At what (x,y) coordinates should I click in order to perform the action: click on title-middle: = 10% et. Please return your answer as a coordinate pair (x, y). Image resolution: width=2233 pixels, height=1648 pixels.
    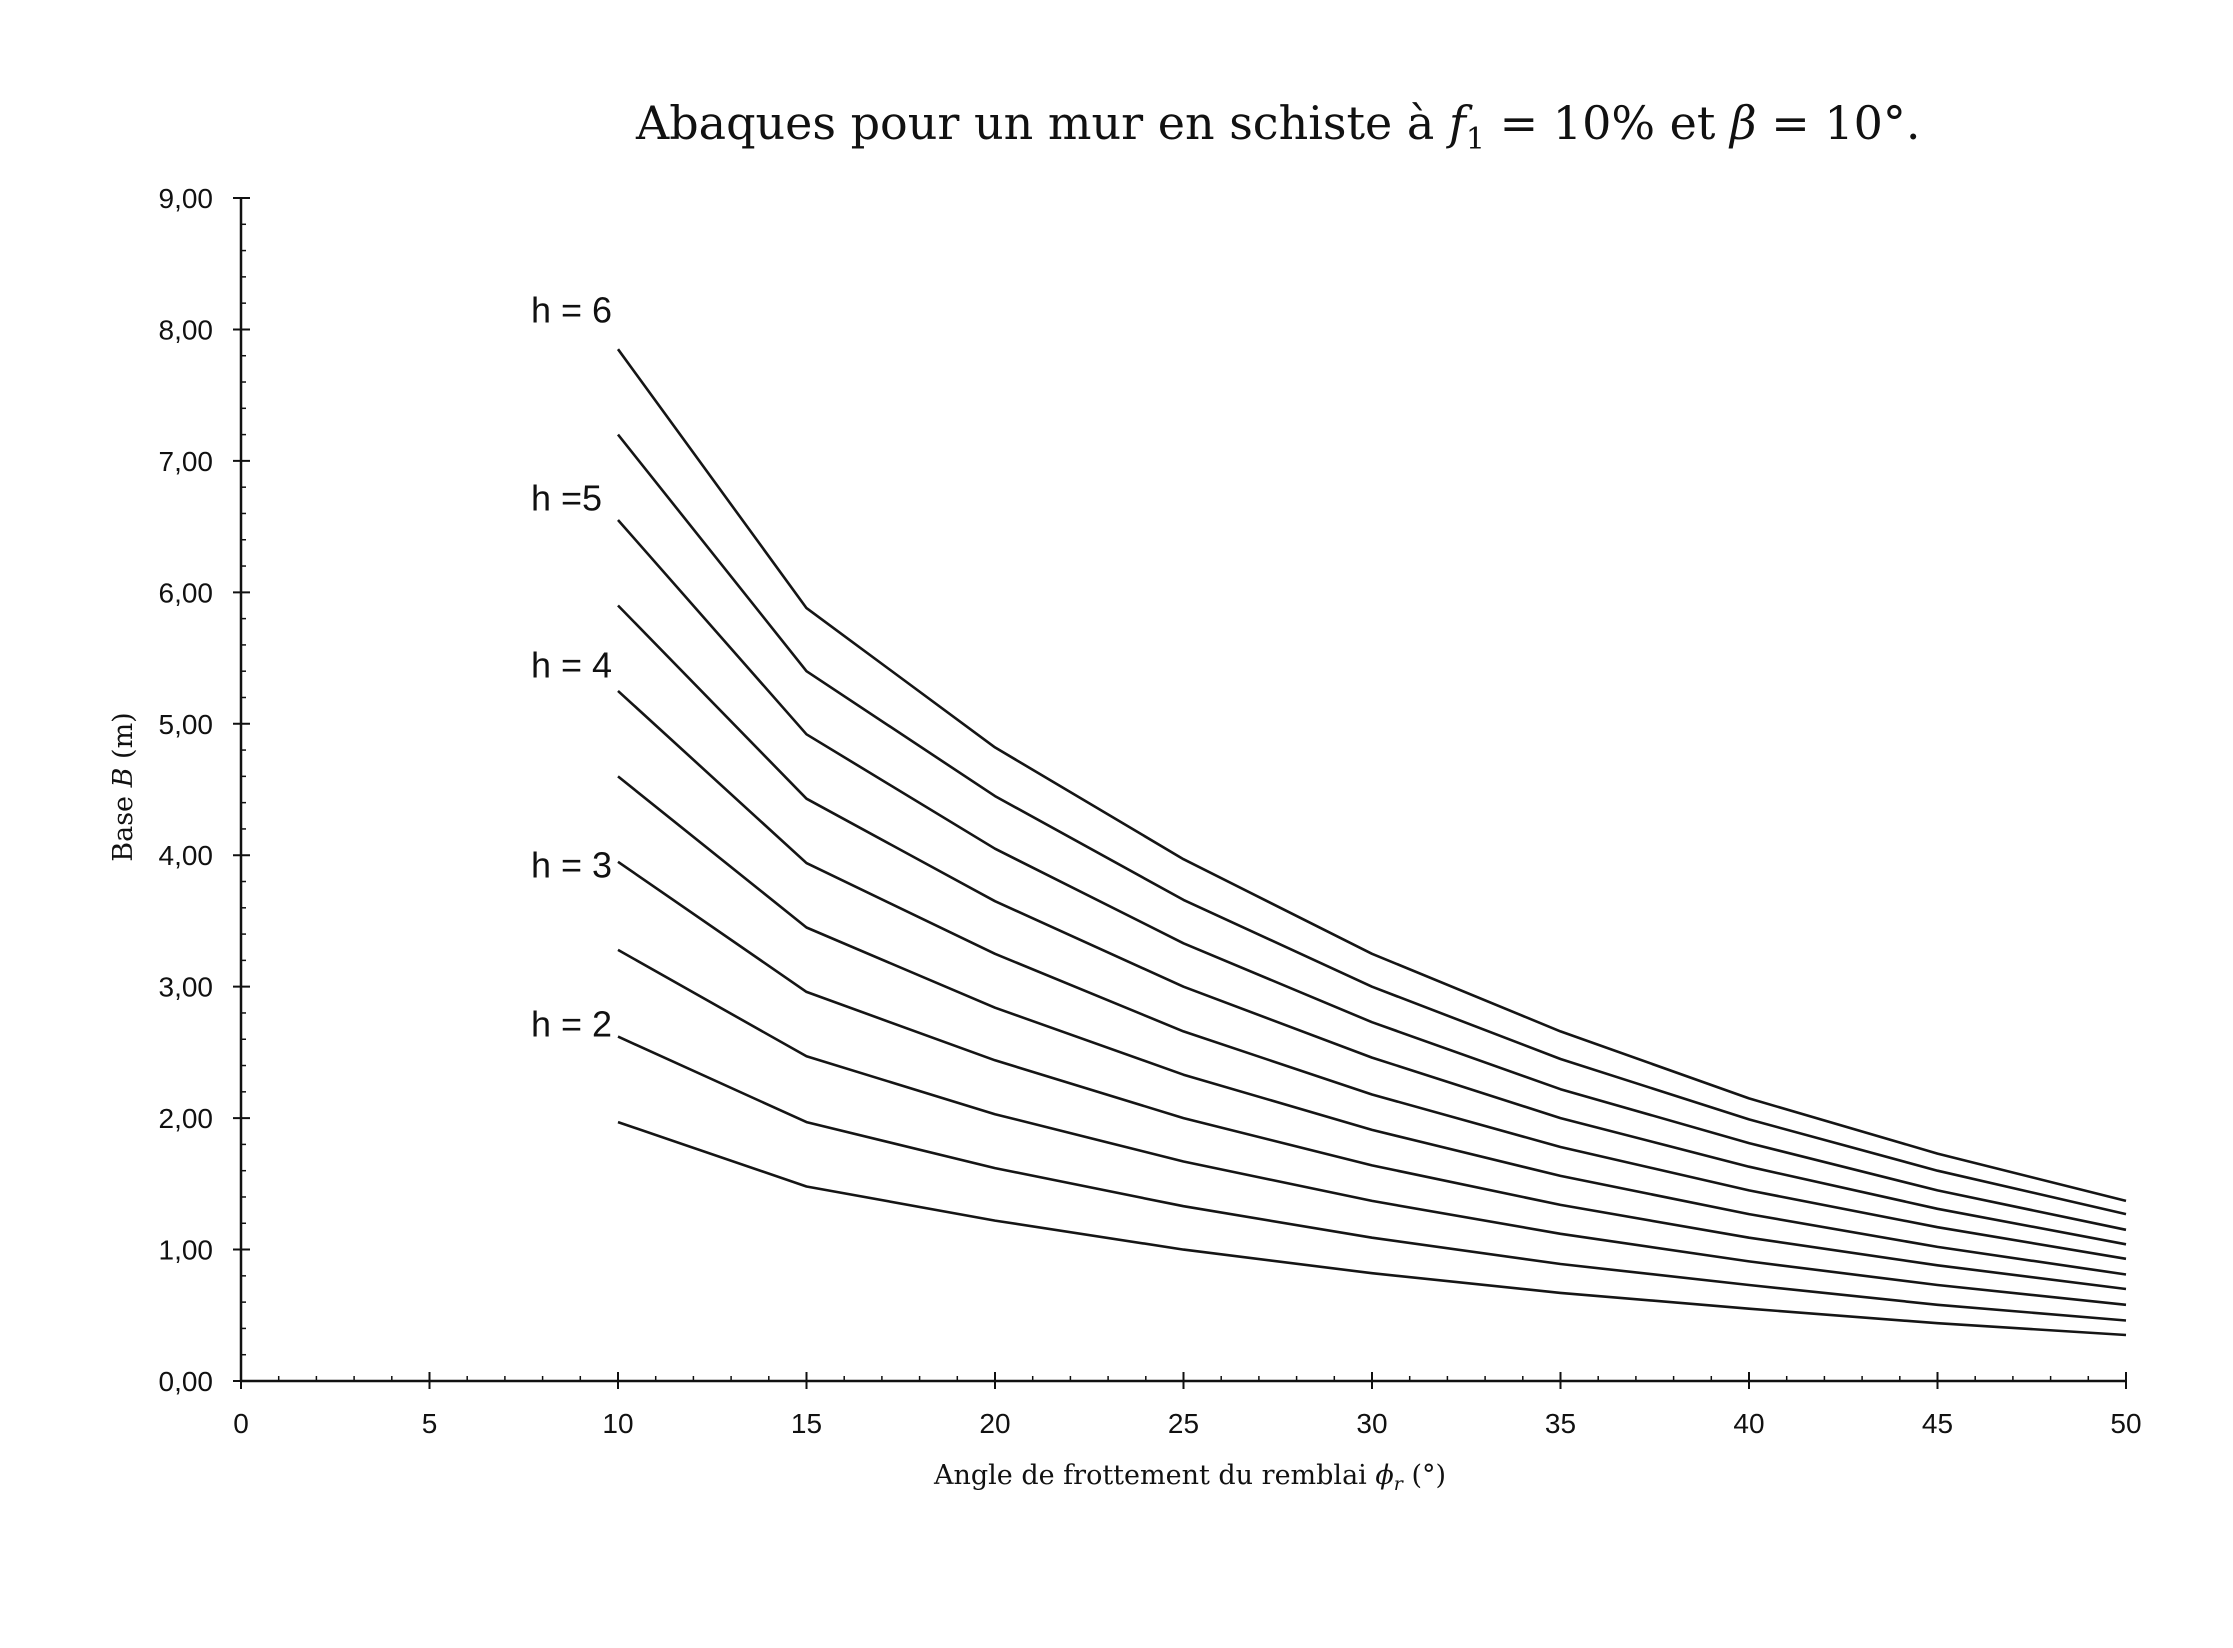
    Looking at the image, I should click on (1607, 123).